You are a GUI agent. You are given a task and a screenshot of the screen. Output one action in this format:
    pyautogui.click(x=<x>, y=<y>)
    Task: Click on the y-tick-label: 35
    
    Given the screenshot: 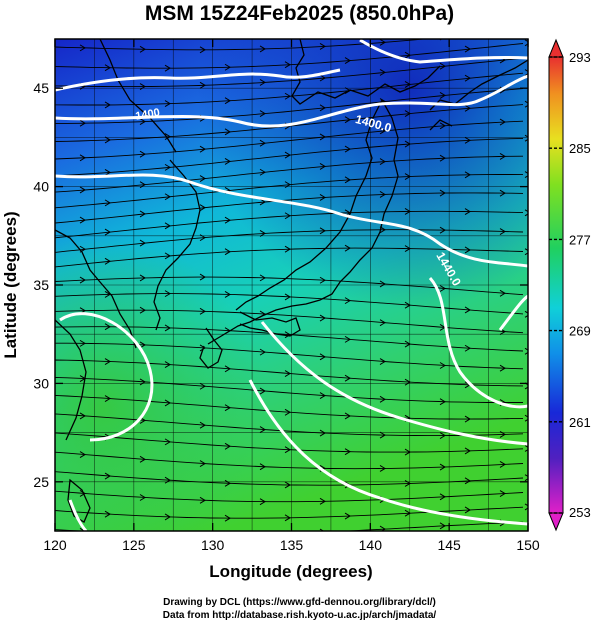 What is the action you would take?
    pyautogui.click(x=41, y=285)
    